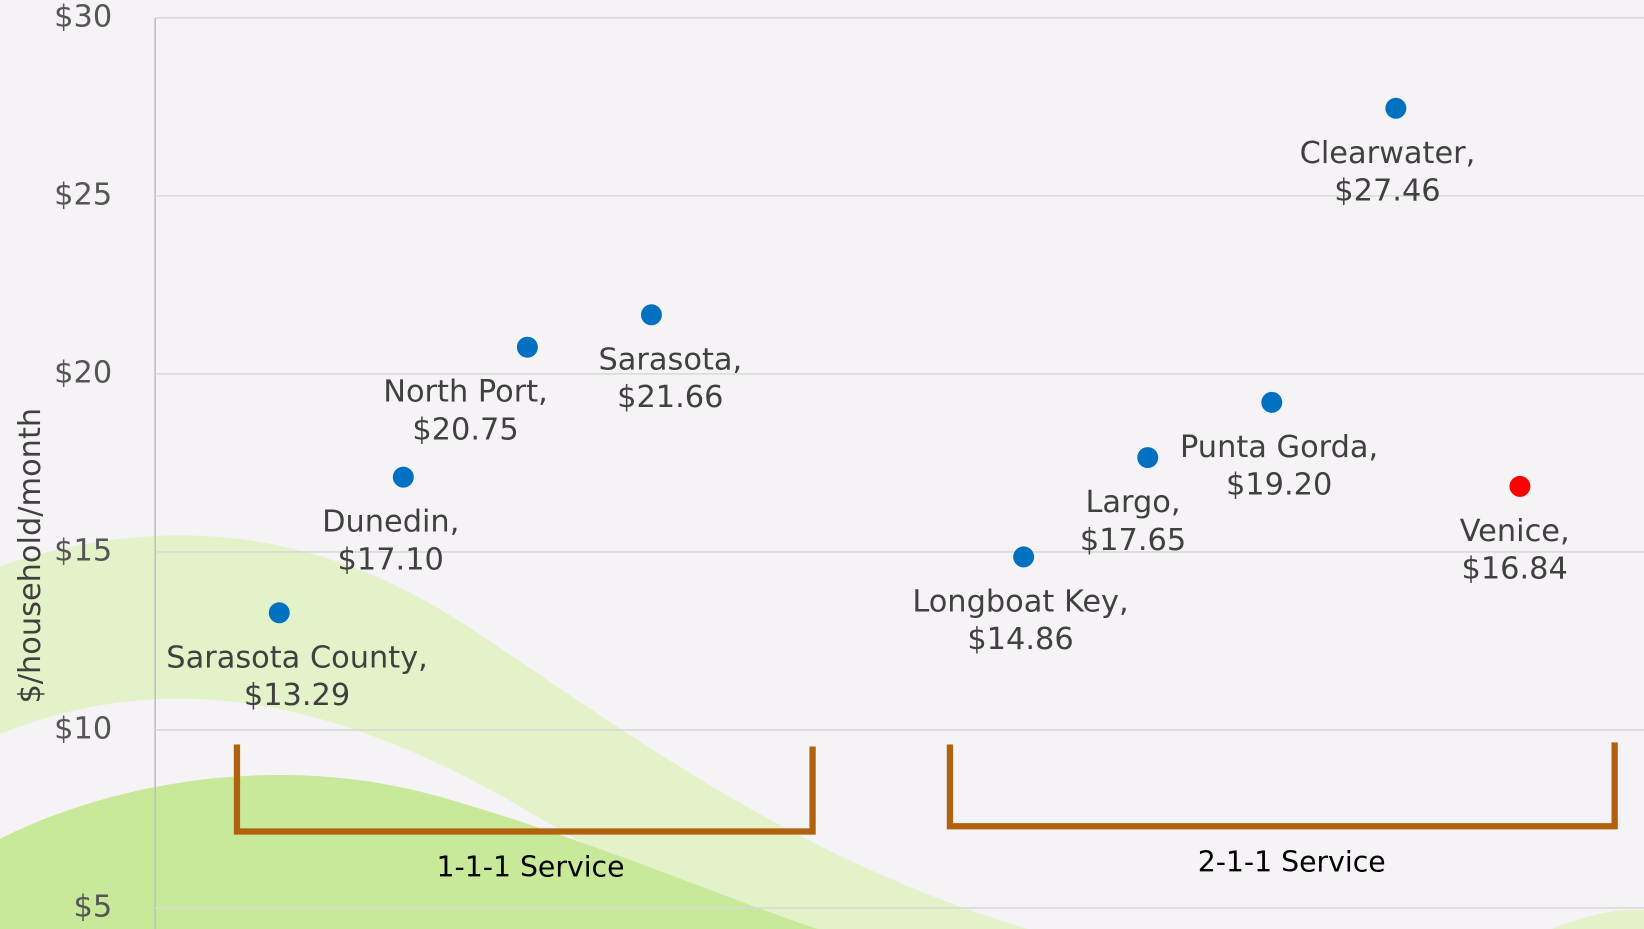 The height and width of the screenshot is (929, 1644). Describe the element at coordinates (83, 728) in the screenshot. I see `y-tick-label: $10` at that location.